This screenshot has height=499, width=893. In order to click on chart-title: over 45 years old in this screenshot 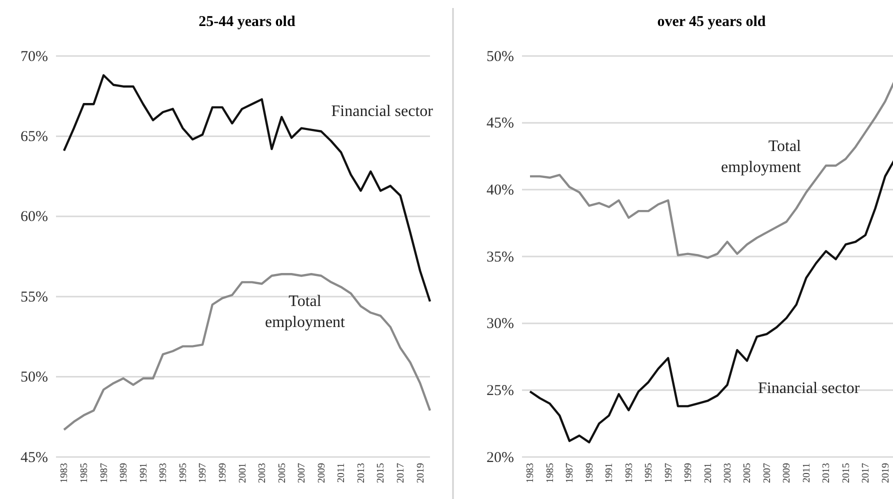, I will do `click(711, 22)`.